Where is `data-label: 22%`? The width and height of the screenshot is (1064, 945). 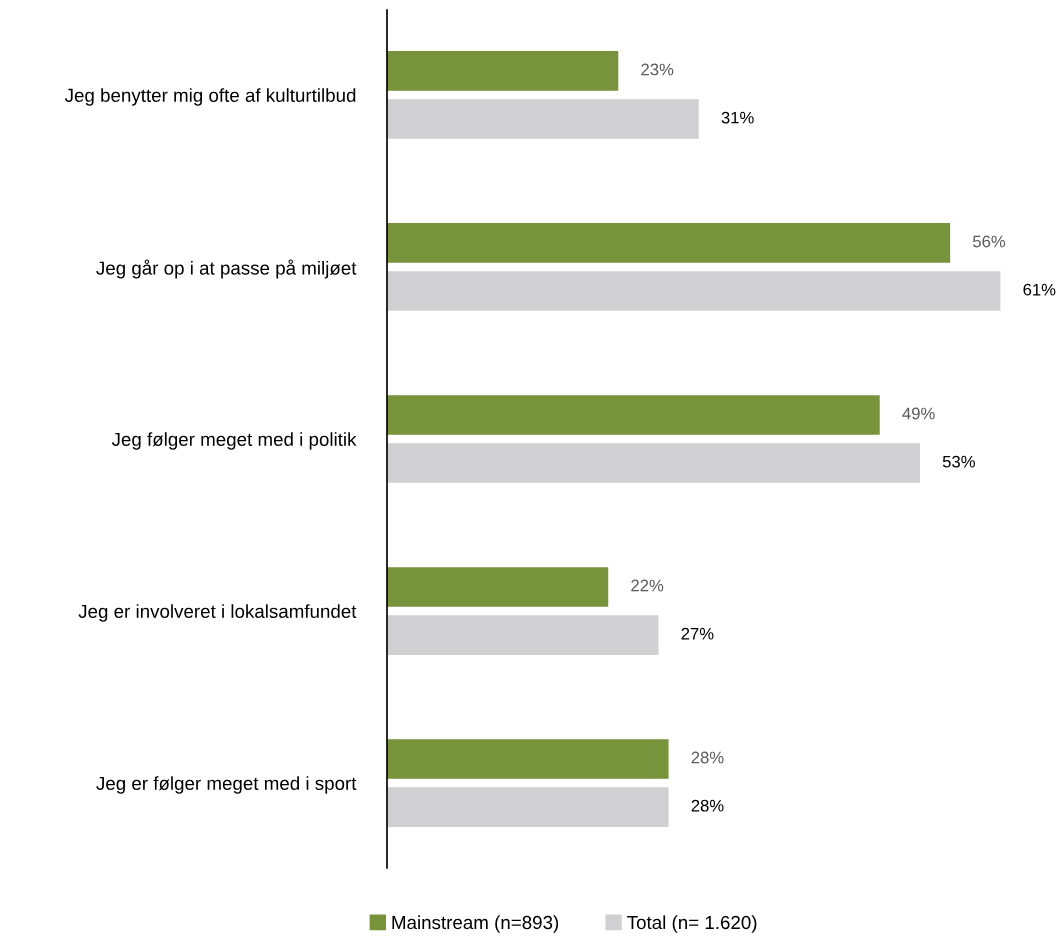 data-label: 22% is located at coordinates (647, 585).